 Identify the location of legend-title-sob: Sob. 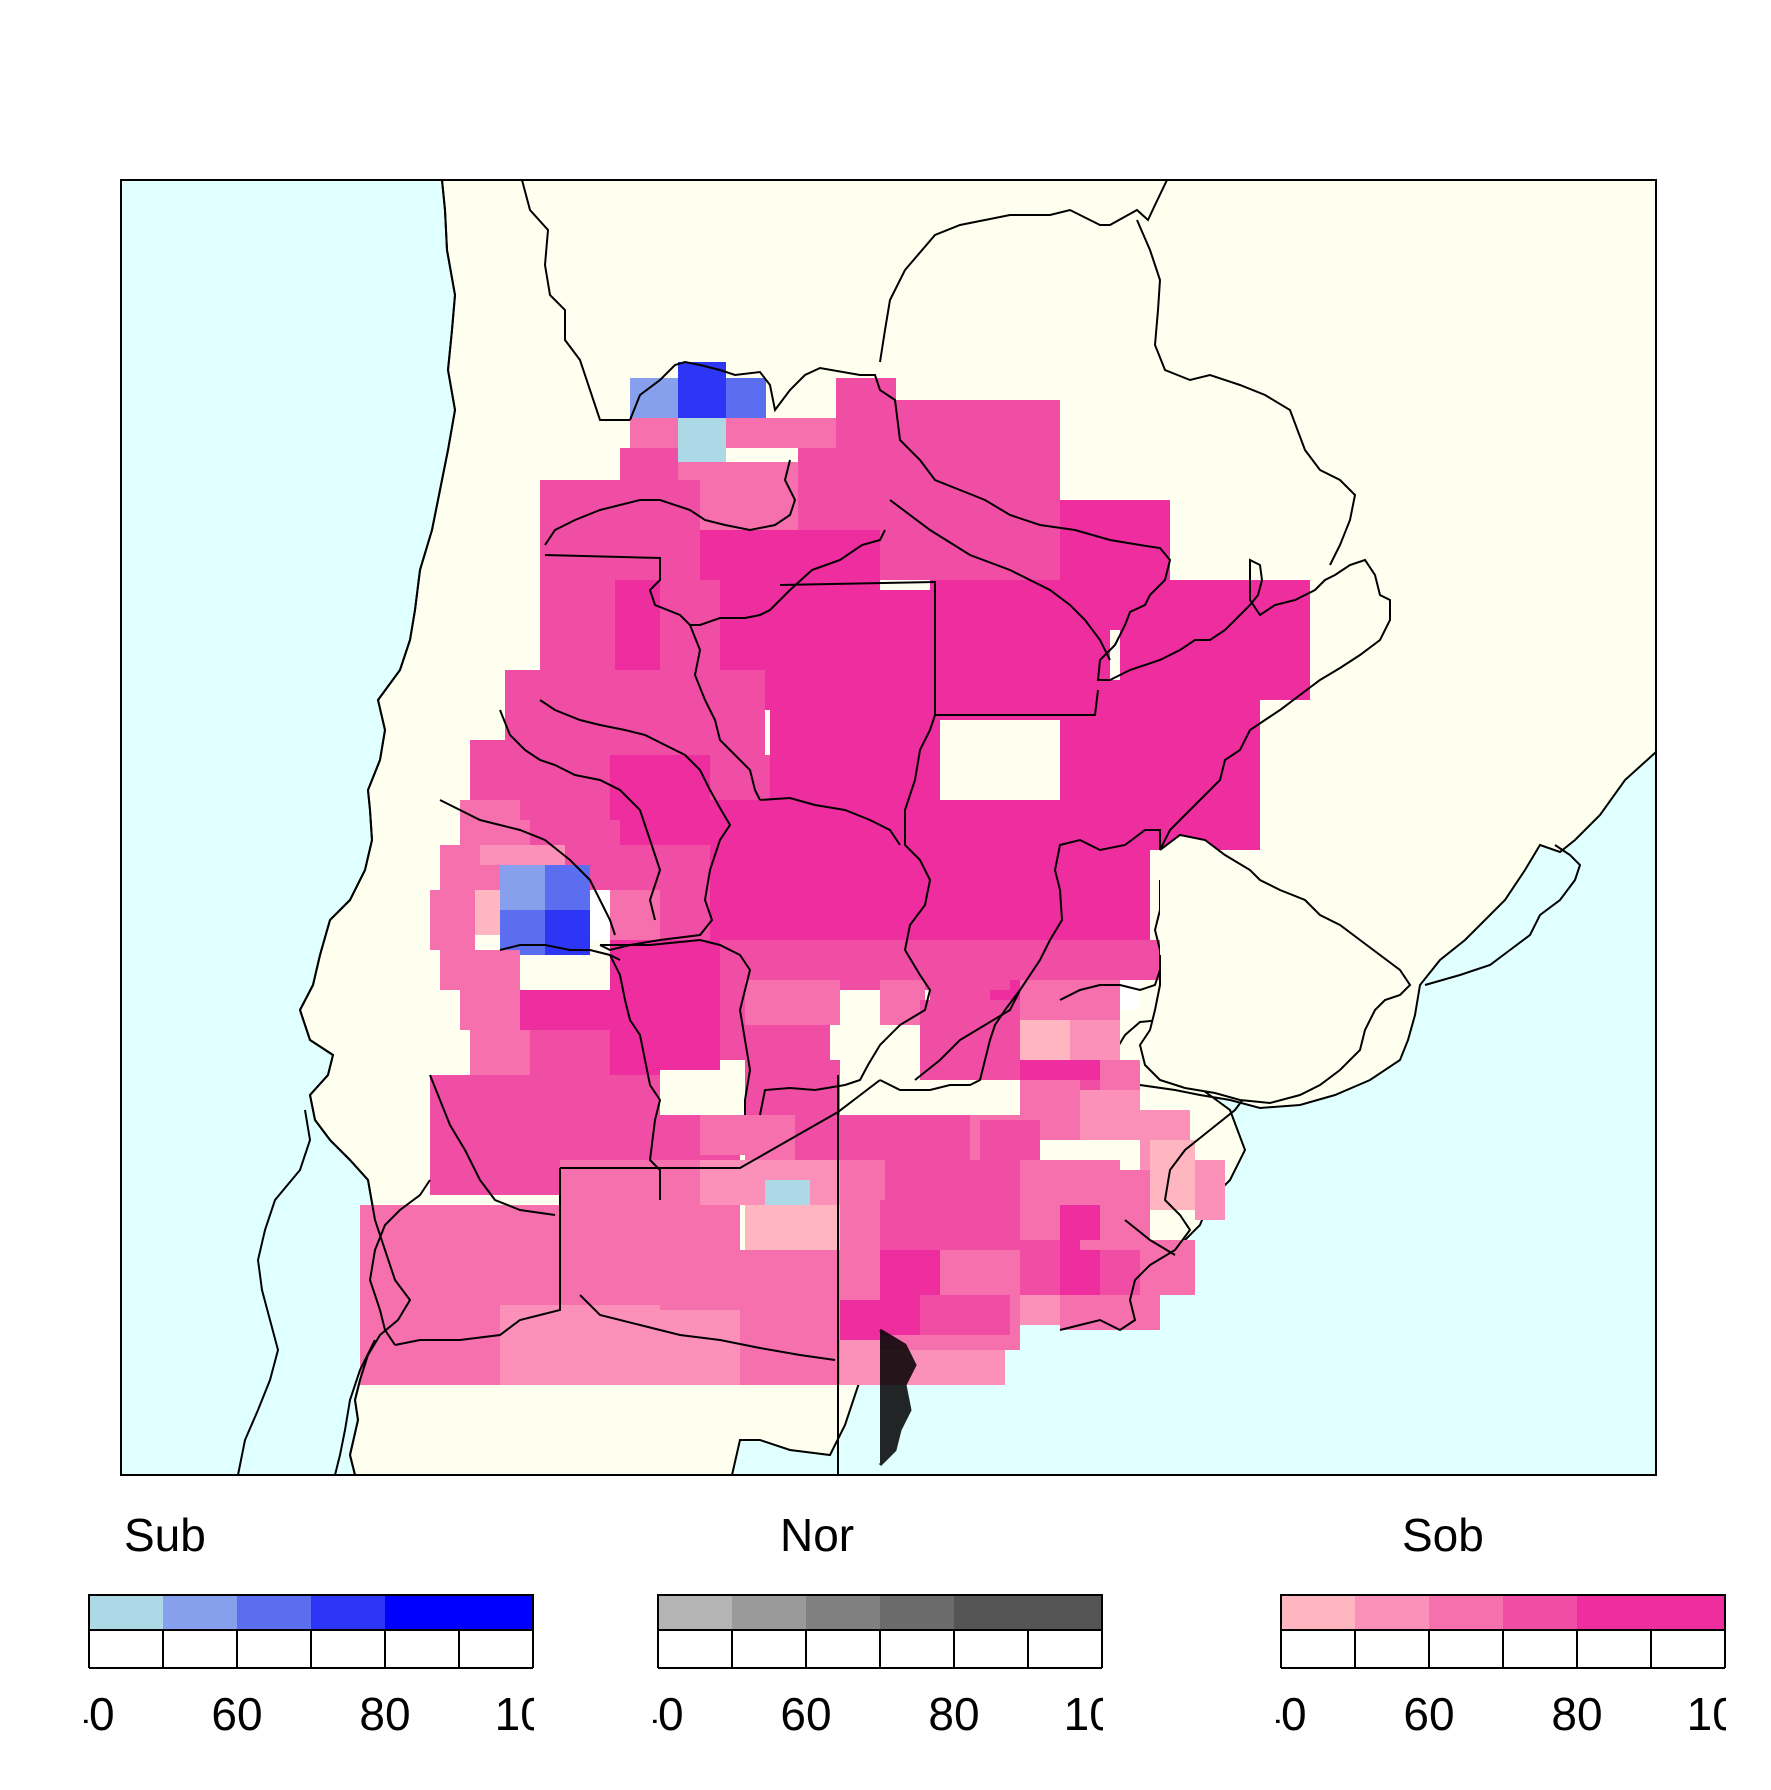
(1443, 1535).